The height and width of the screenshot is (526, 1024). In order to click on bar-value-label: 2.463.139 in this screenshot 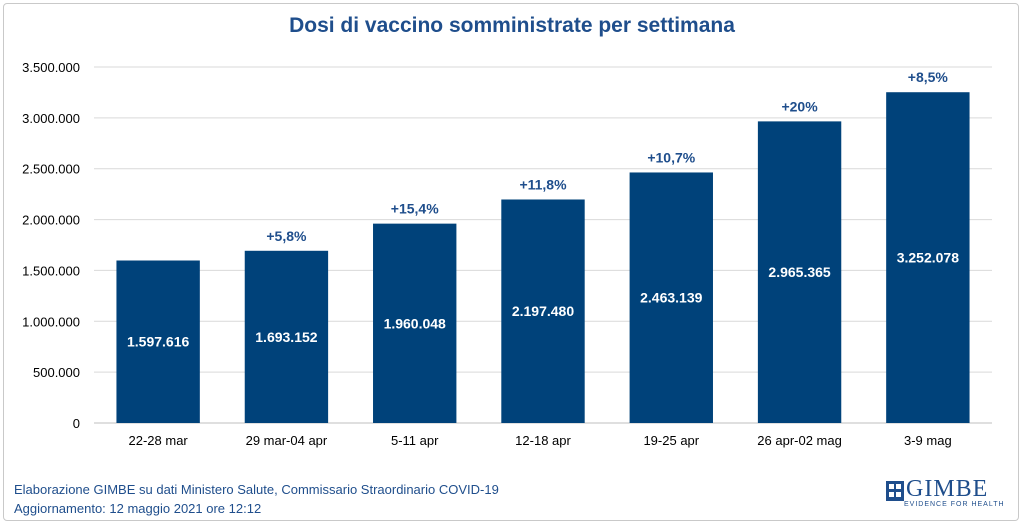, I will do `click(671, 298)`.